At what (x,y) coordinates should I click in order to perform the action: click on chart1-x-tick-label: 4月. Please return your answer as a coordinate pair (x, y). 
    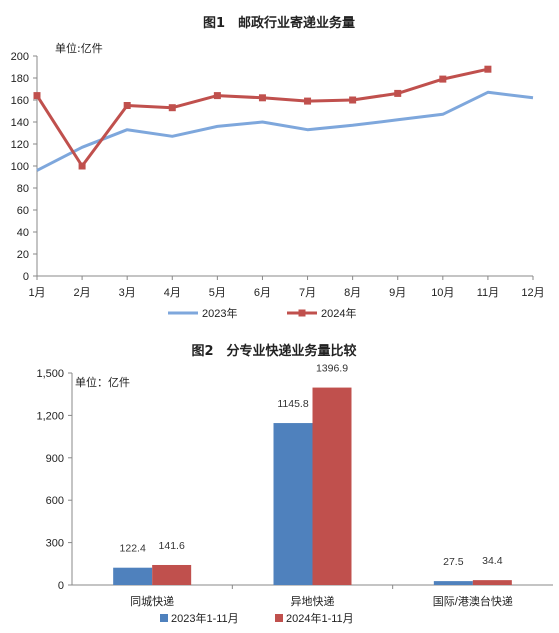
    Looking at the image, I should click on (172, 293).